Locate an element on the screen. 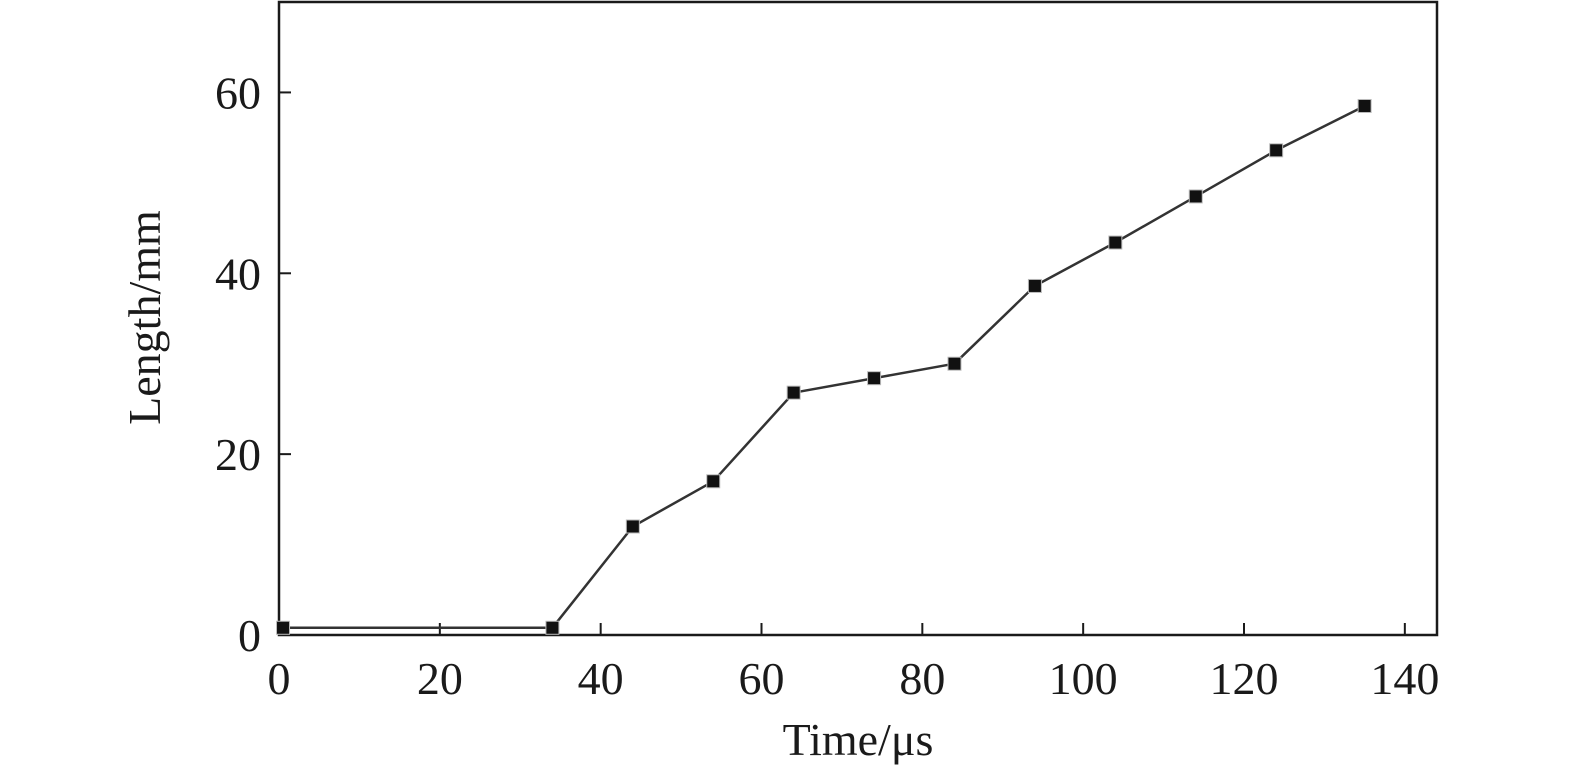  x-tick-label: 0 is located at coordinates (279, 678).